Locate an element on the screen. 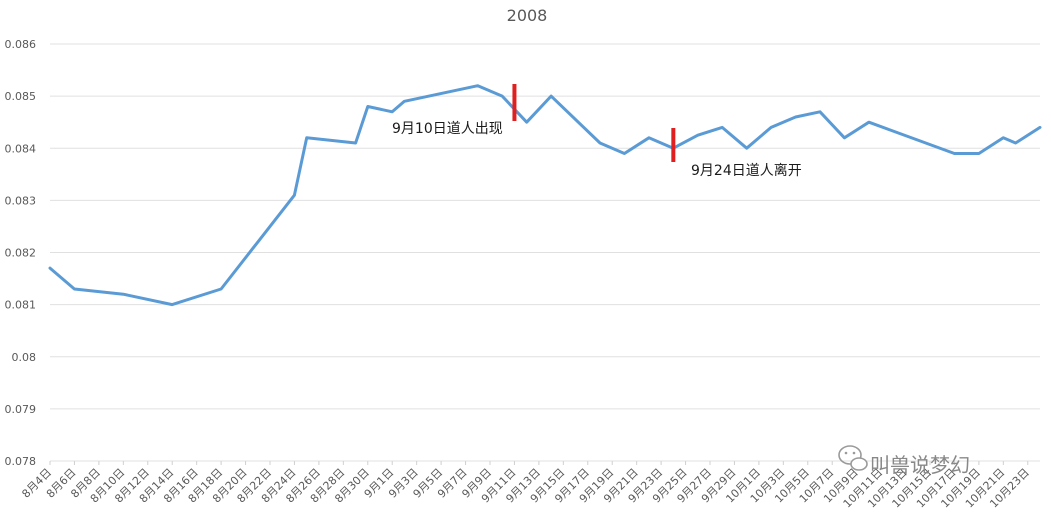 The width and height of the screenshot is (1051, 521). annotation-label: 9月10日道人出现 is located at coordinates (447, 129).